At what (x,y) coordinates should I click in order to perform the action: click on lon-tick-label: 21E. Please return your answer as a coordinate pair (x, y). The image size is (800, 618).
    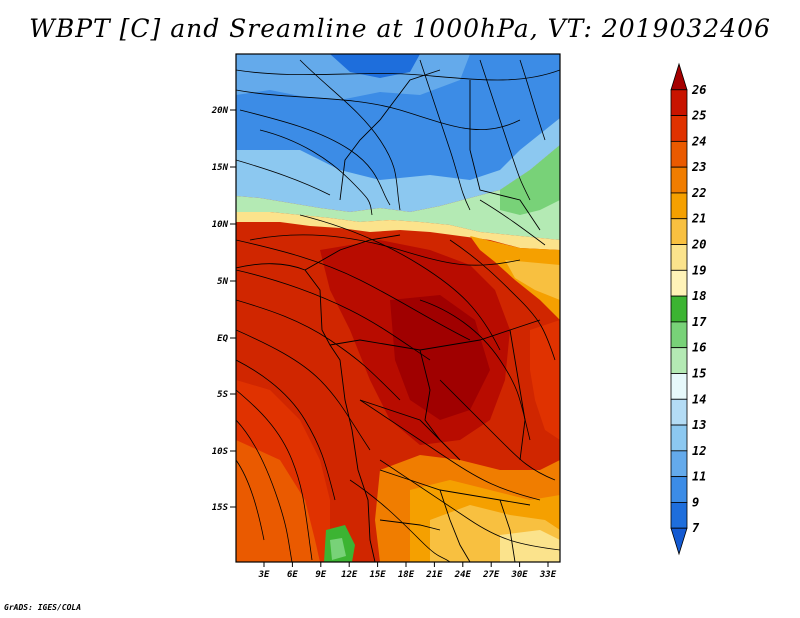
    Looking at the image, I should click on (434, 575).